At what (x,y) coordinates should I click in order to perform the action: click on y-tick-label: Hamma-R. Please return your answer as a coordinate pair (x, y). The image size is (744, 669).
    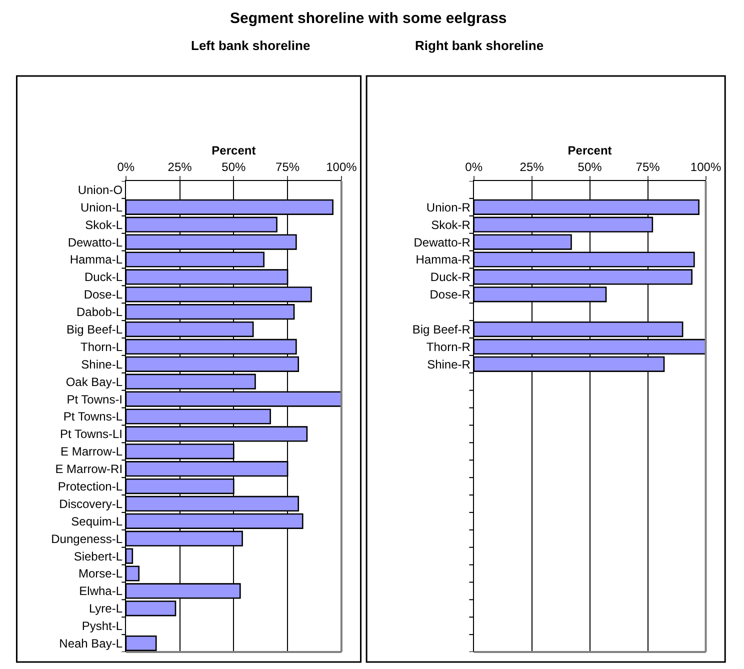
    Looking at the image, I should click on (443, 259).